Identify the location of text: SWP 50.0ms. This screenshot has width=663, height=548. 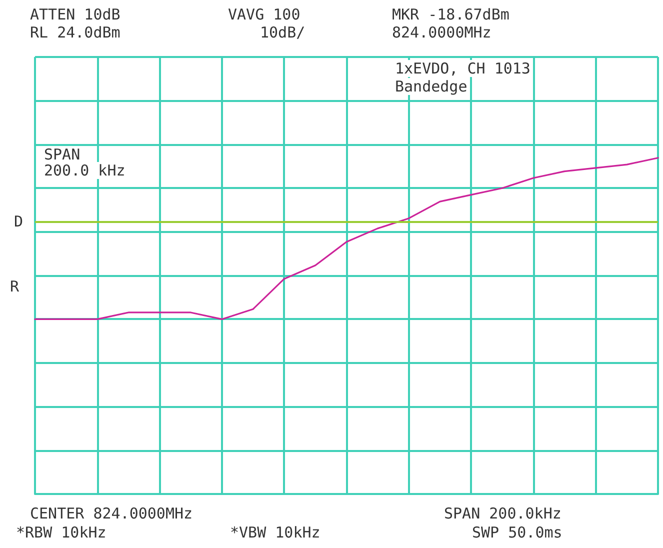
(517, 533).